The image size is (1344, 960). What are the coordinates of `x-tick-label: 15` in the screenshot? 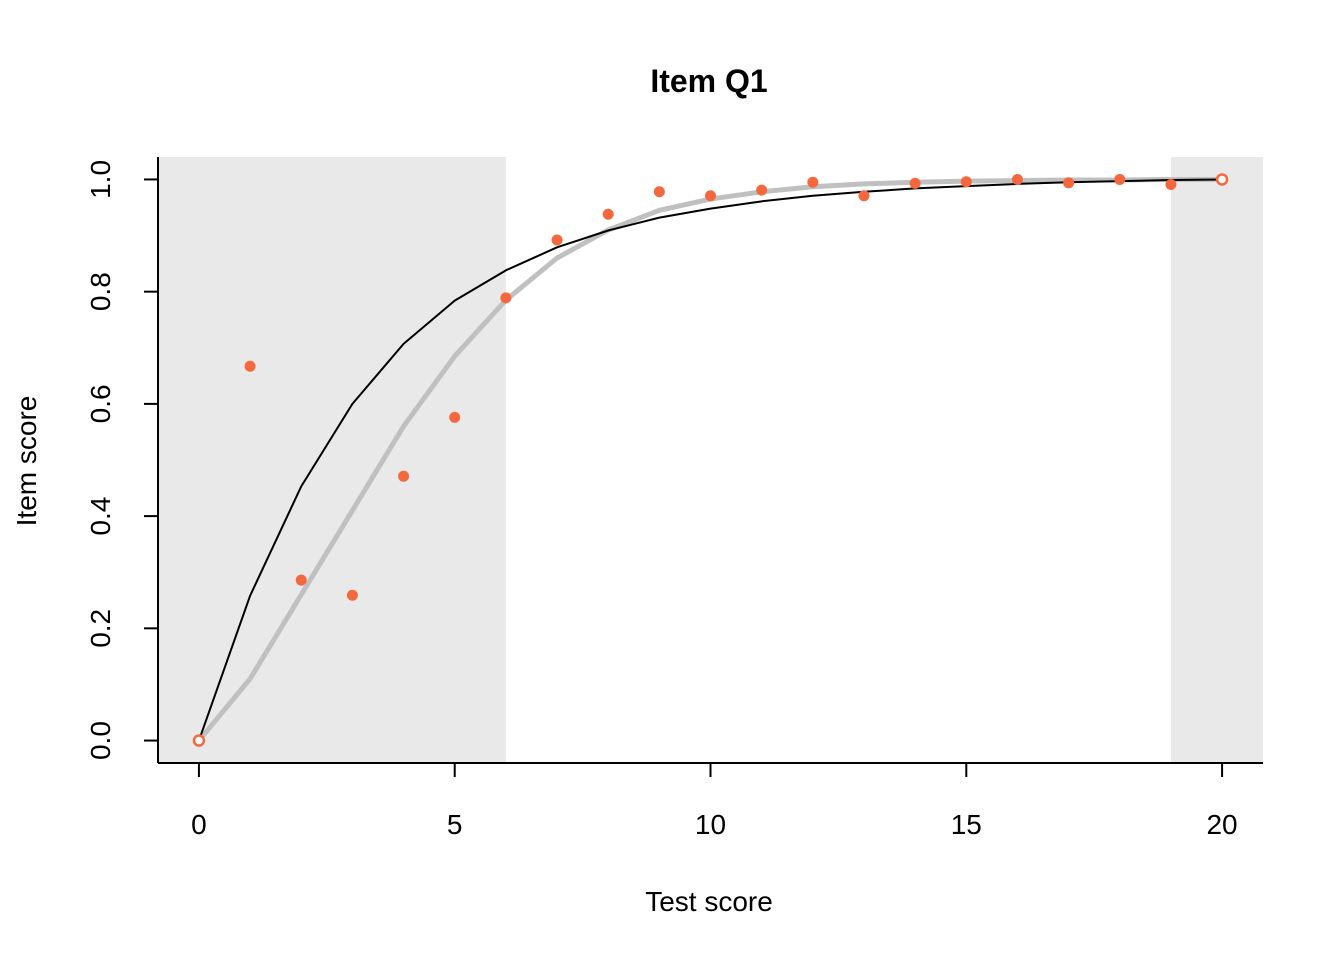 It's located at (966, 824).